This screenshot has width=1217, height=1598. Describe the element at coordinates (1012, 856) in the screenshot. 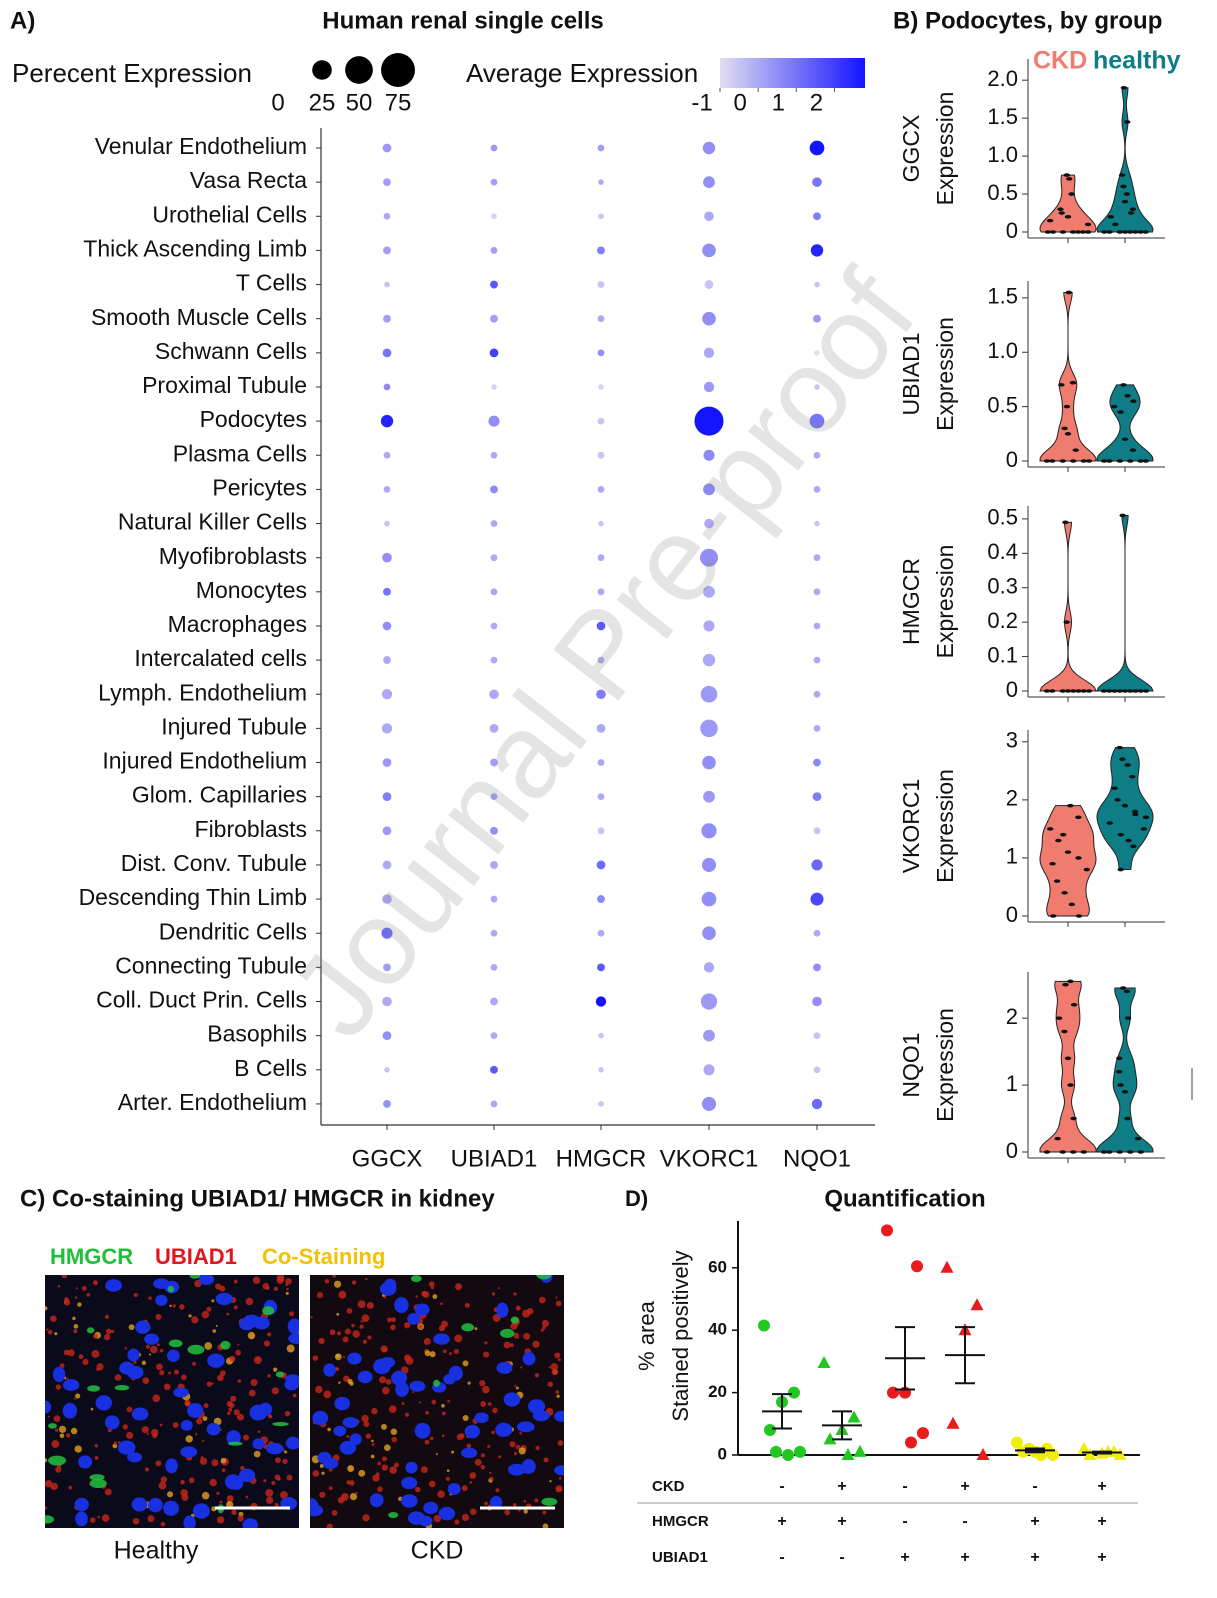

I see `y-tick-label: 1` at that location.